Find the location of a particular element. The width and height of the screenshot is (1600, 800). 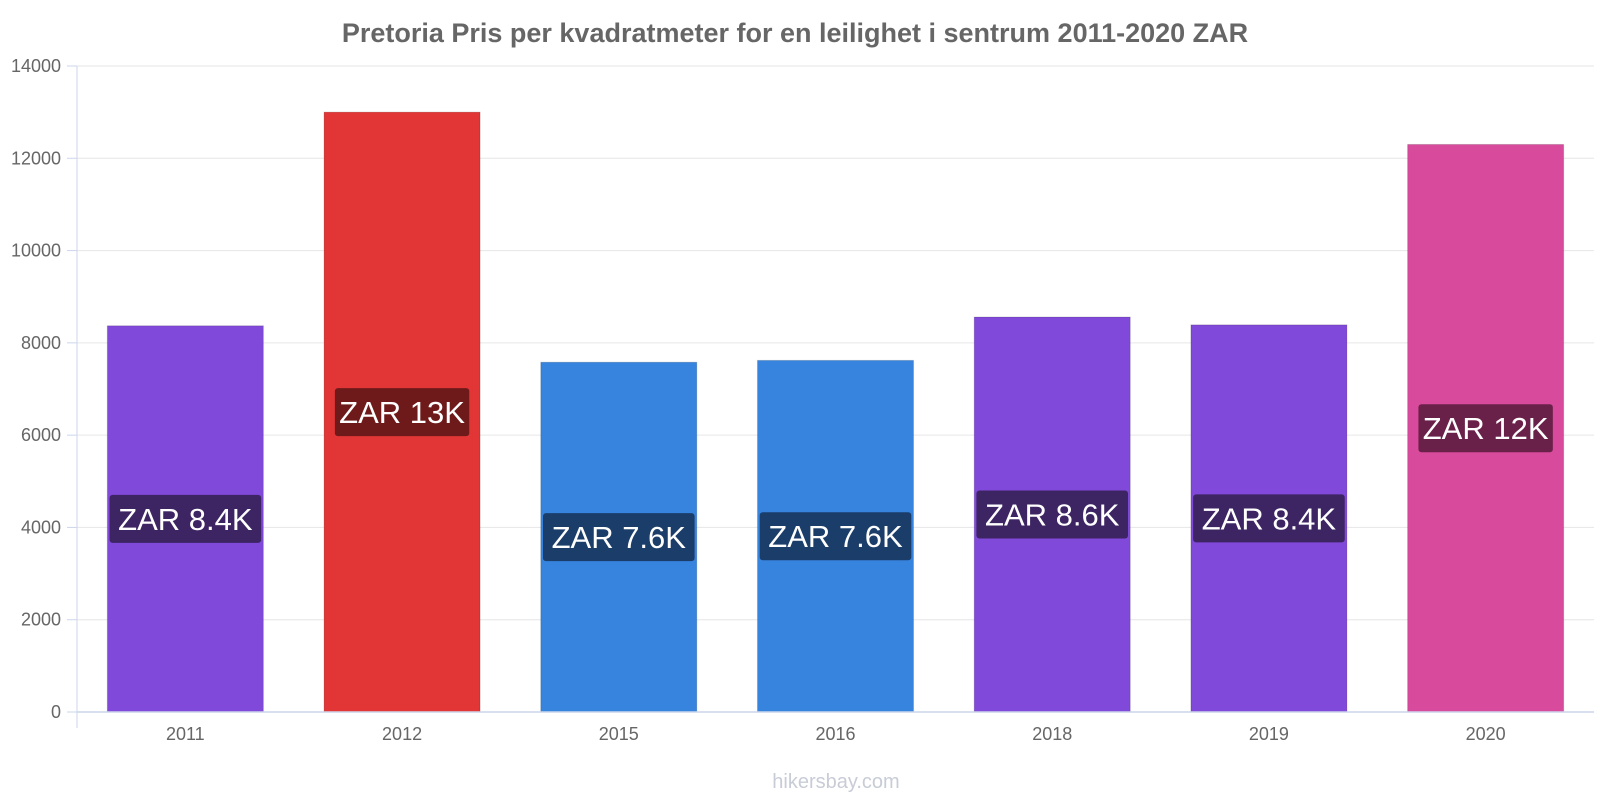

x-tick-label: 2015 is located at coordinates (619, 734).